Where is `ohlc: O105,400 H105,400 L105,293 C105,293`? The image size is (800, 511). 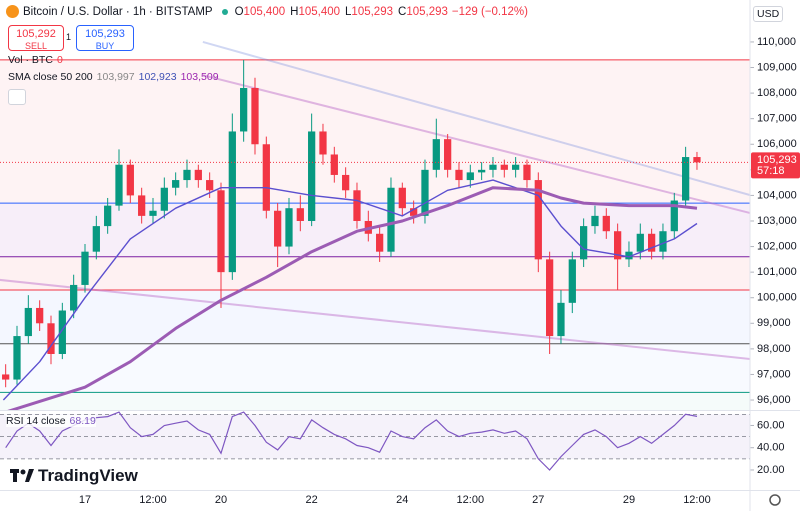
ohlc: O105,400 H105,400 L105,293 C105,293 is located at coordinates (341, 12).